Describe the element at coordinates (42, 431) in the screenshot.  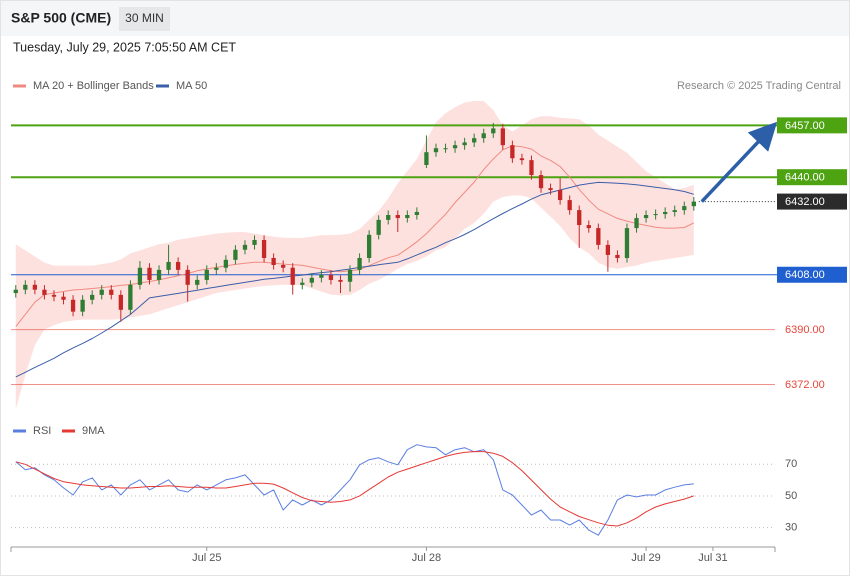
I see `legend-label: RSI` at that location.